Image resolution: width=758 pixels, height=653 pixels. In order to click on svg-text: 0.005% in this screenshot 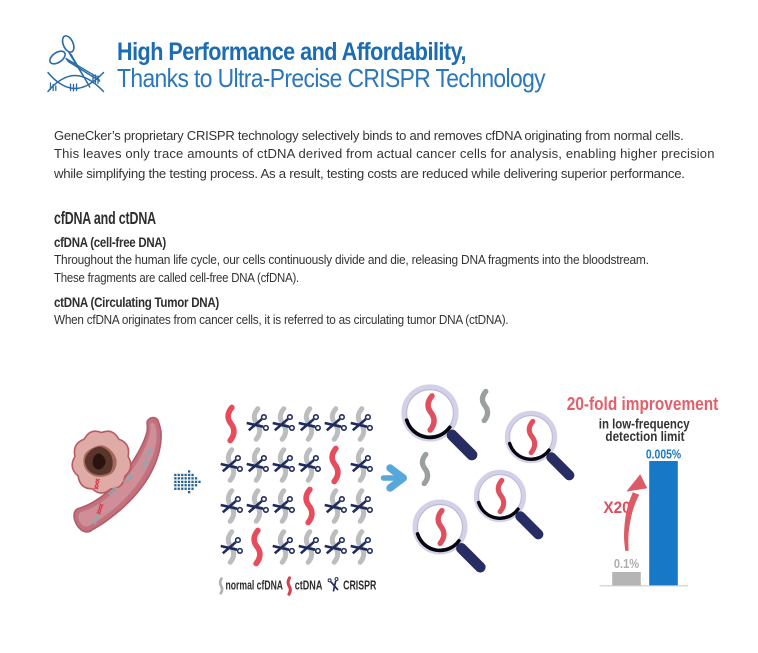, I will do `click(664, 454)`.